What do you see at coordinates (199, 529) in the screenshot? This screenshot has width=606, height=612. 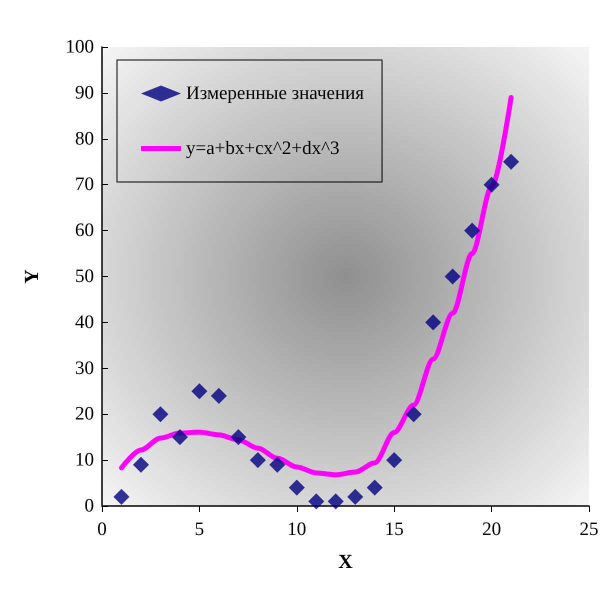 I see `x-tick-label: 5` at bounding box center [199, 529].